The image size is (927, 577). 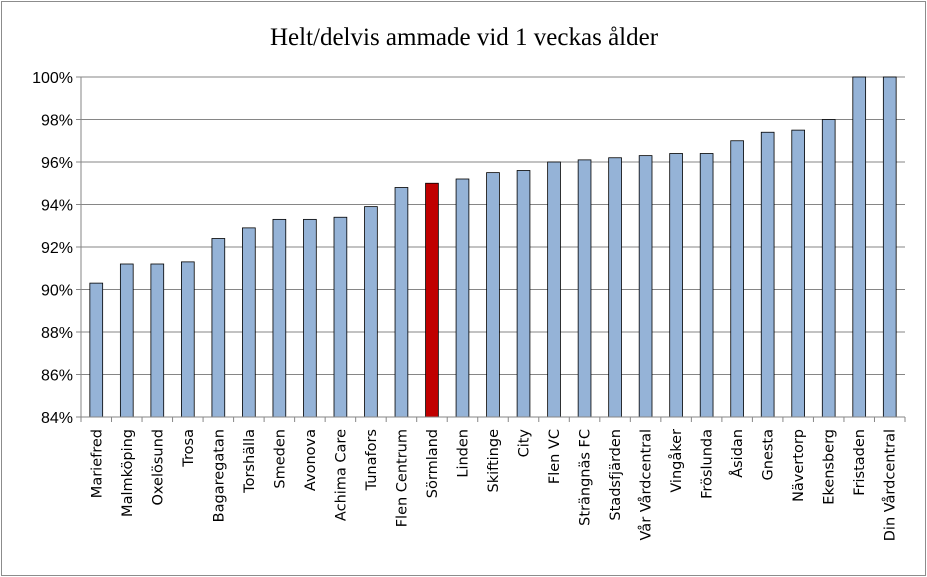 I want to click on y-tick-label: 98%, so click(x=57, y=121).